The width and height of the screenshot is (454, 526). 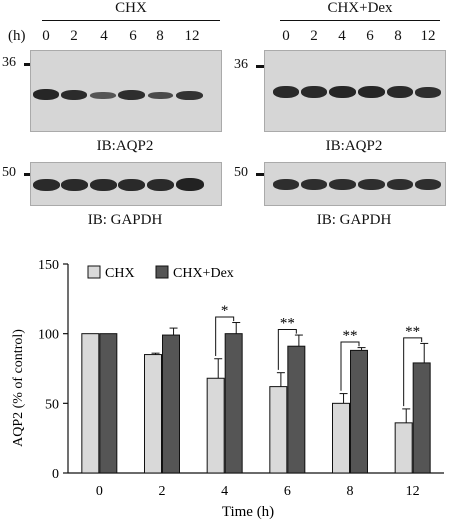 What do you see at coordinates (248, 512) in the screenshot?
I see `x-axis-label: Time (h)` at bounding box center [248, 512].